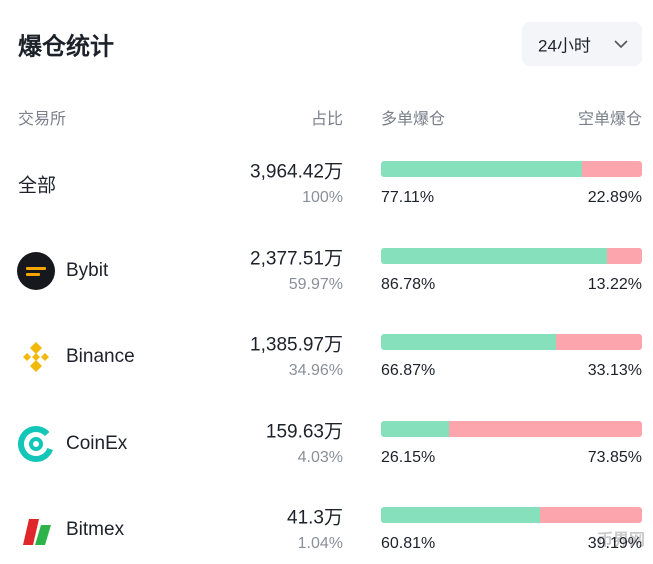 The image size is (653, 564). I want to click on column-header: 多单爆仓, so click(413, 119).